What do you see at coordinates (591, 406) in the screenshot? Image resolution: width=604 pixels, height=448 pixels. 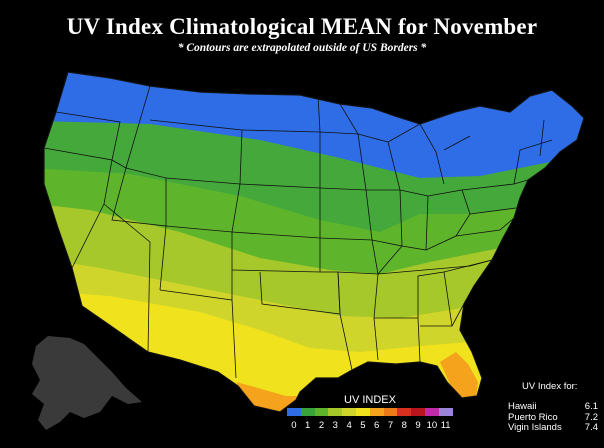 I see `uv-index-value: 6.1` at bounding box center [591, 406].